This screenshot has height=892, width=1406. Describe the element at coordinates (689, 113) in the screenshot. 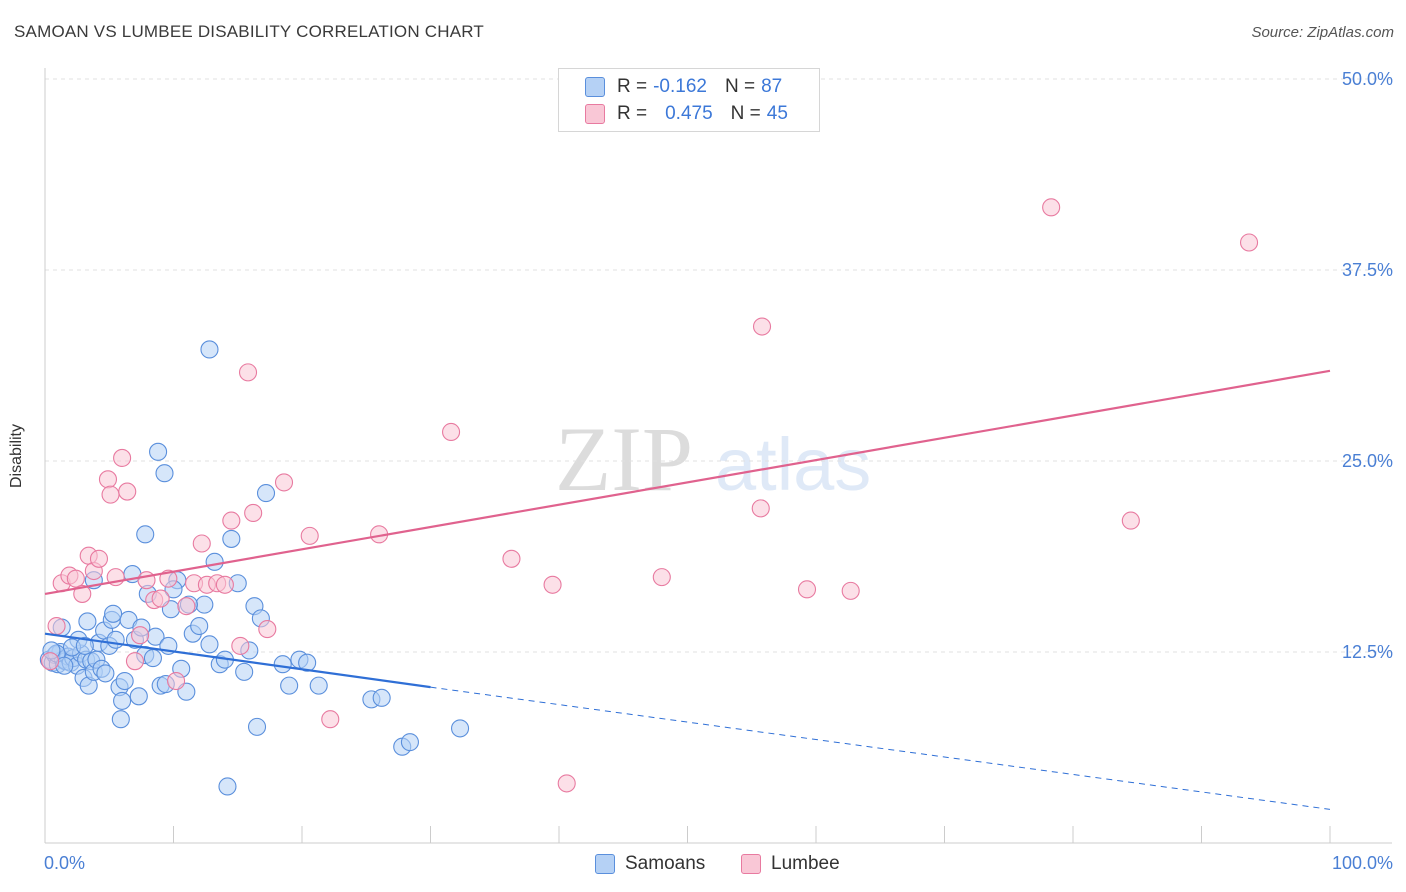

I see `lumbee-r-value: 0.475` at that location.